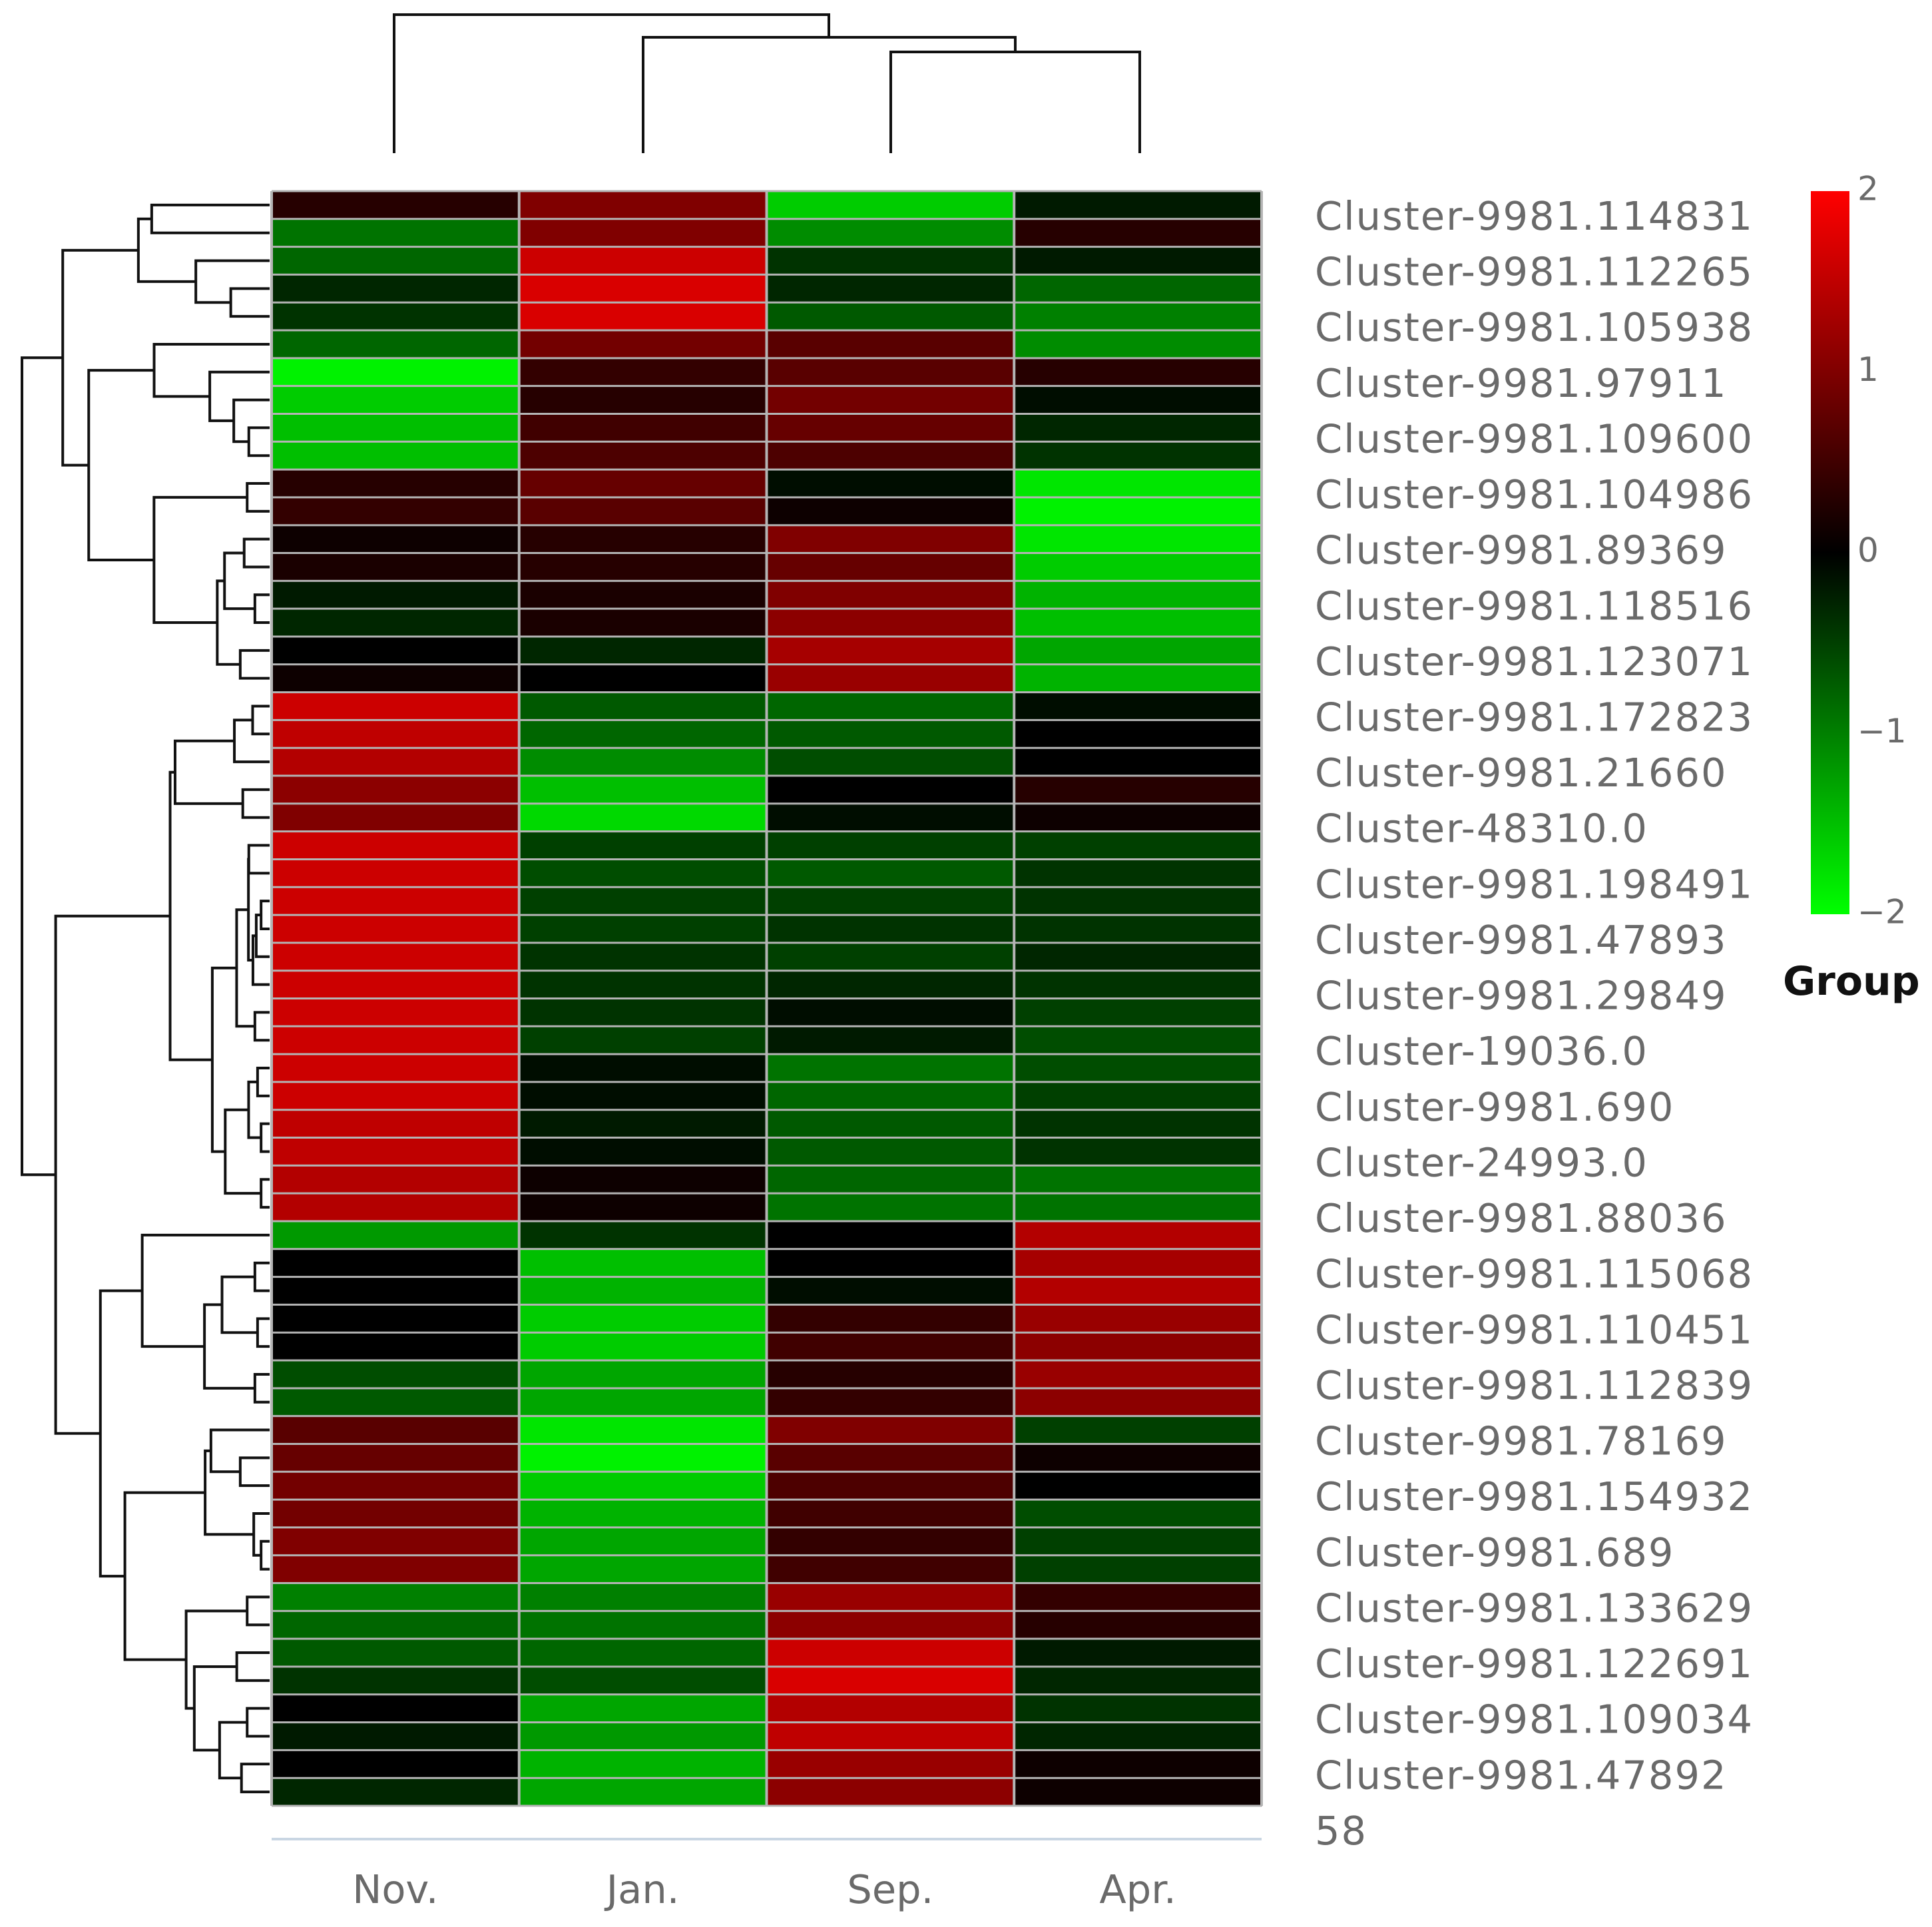 This screenshot has width=1932, height=1927. I want to click on heatmap-cell-r3-sep, so click(890, 261).